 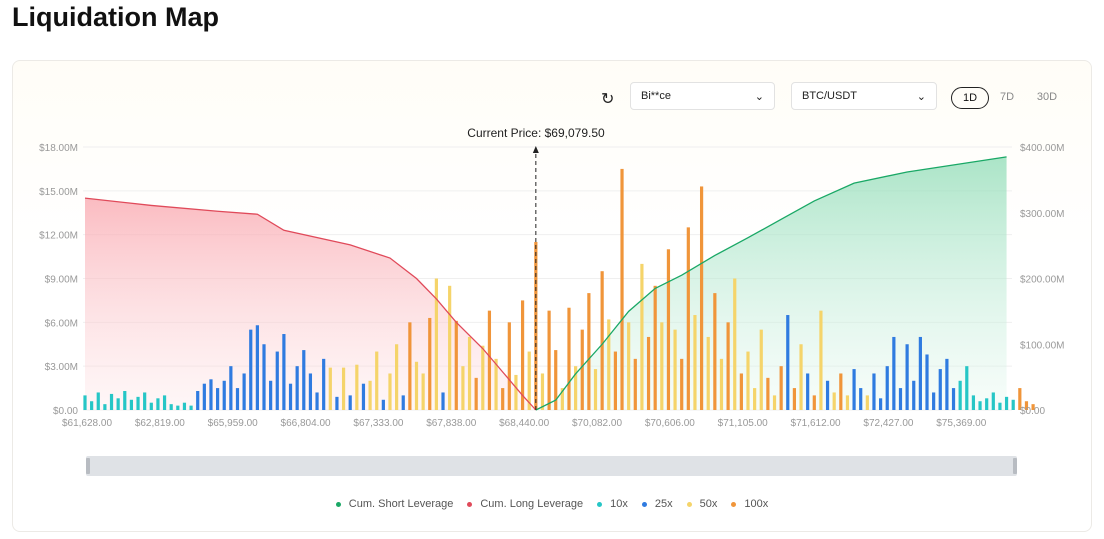 What do you see at coordinates (88, 466) in the screenshot?
I see `slider-handle-left` at bounding box center [88, 466].